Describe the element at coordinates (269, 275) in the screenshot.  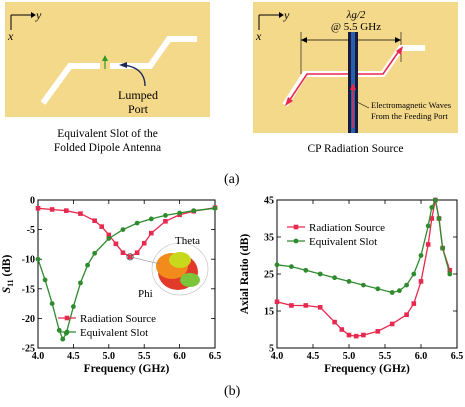
I see `y-tick-label: 25` at that location.